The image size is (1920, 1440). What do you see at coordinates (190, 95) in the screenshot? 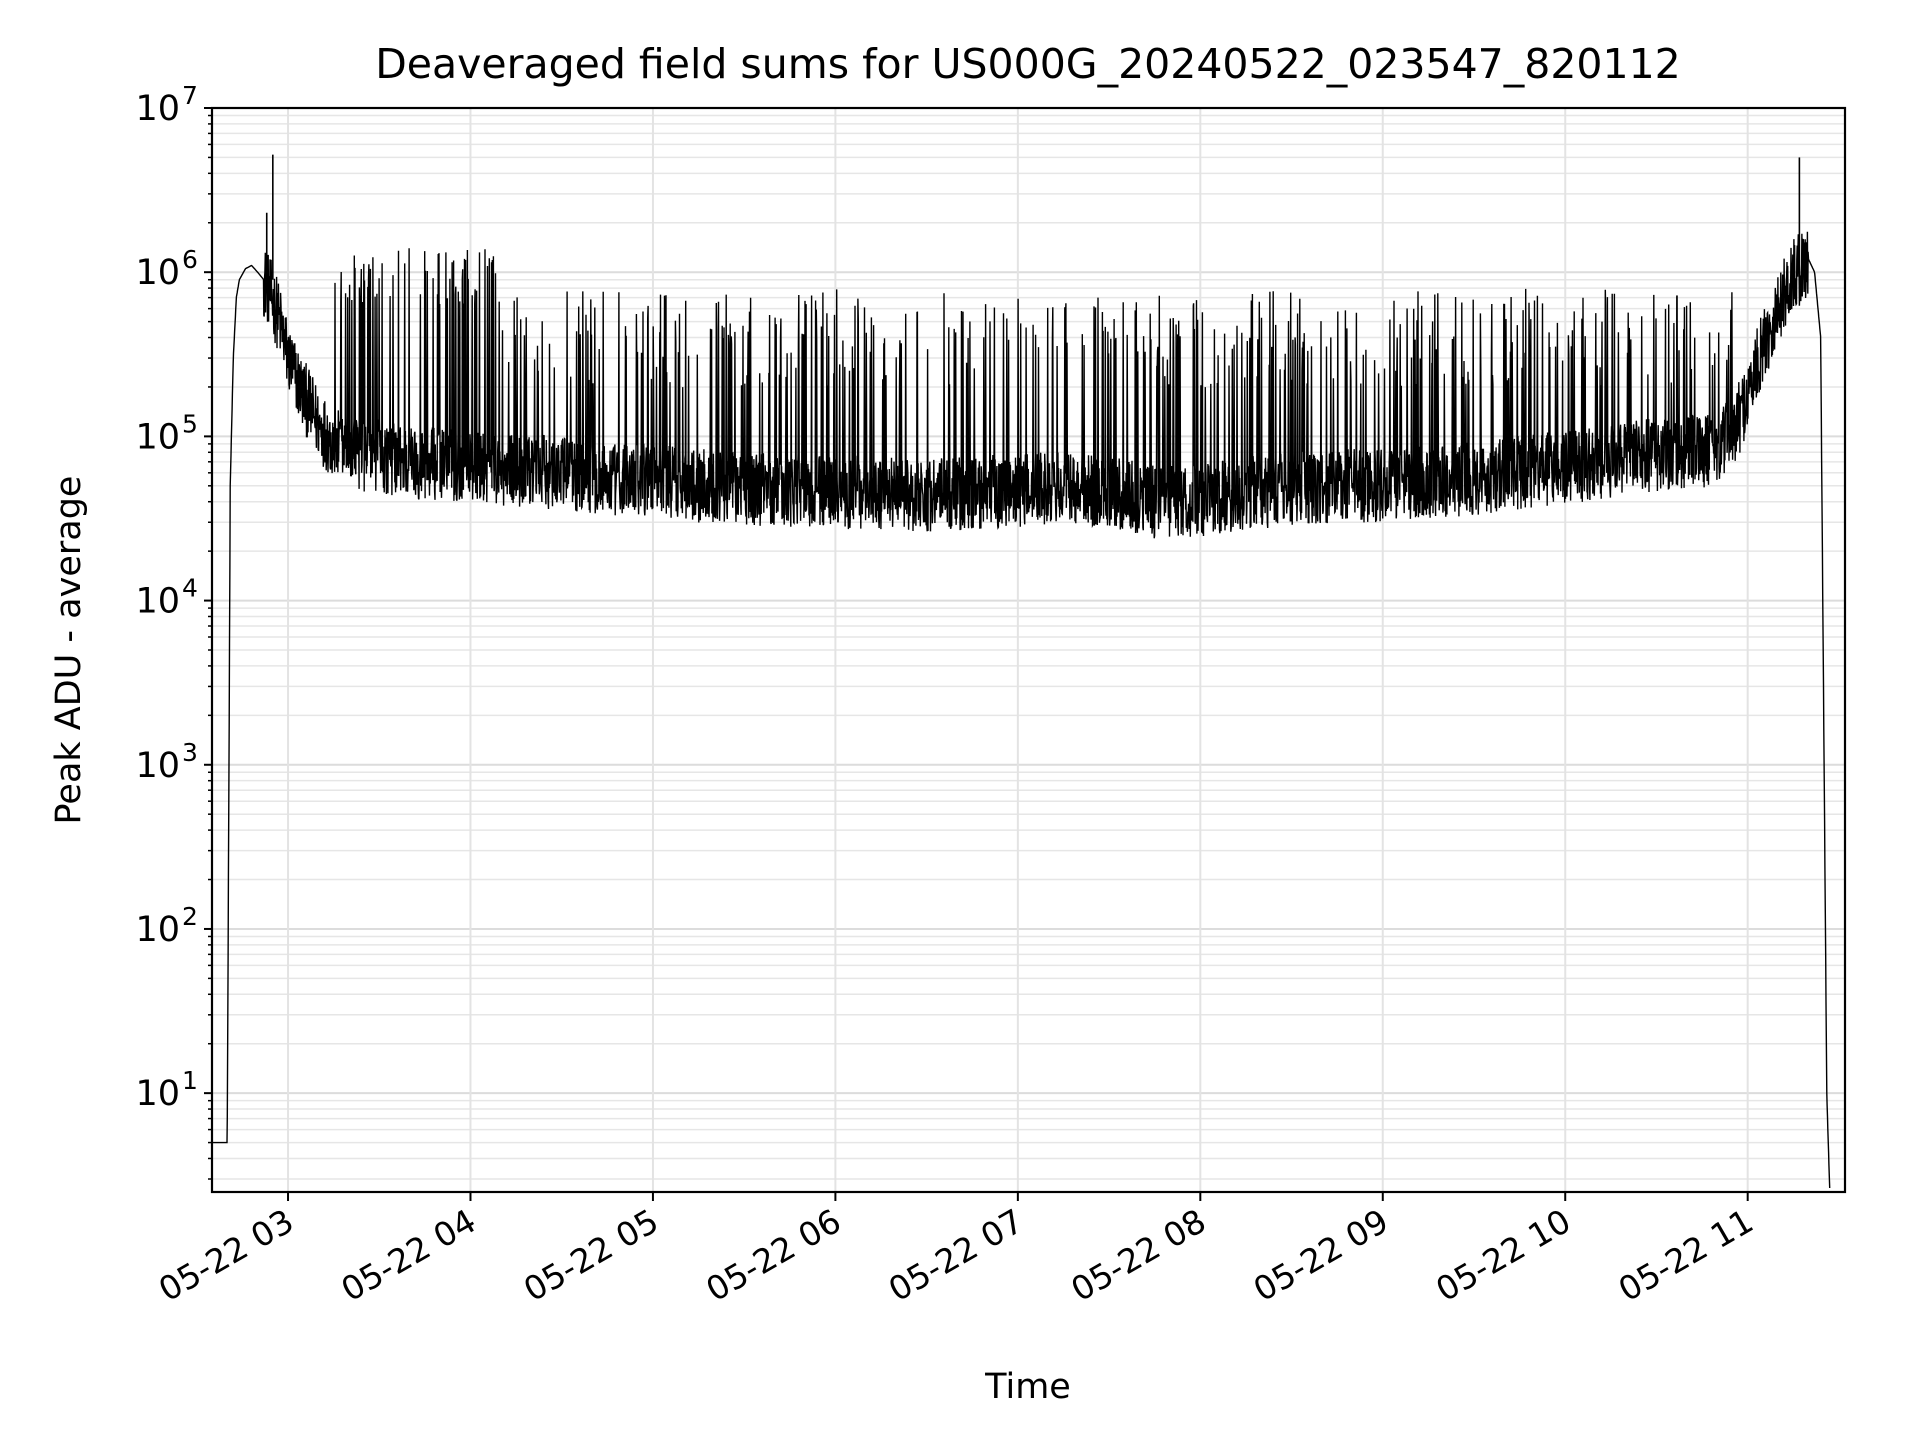
I see `y-tick-exponent: 7` at bounding box center [190, 95].